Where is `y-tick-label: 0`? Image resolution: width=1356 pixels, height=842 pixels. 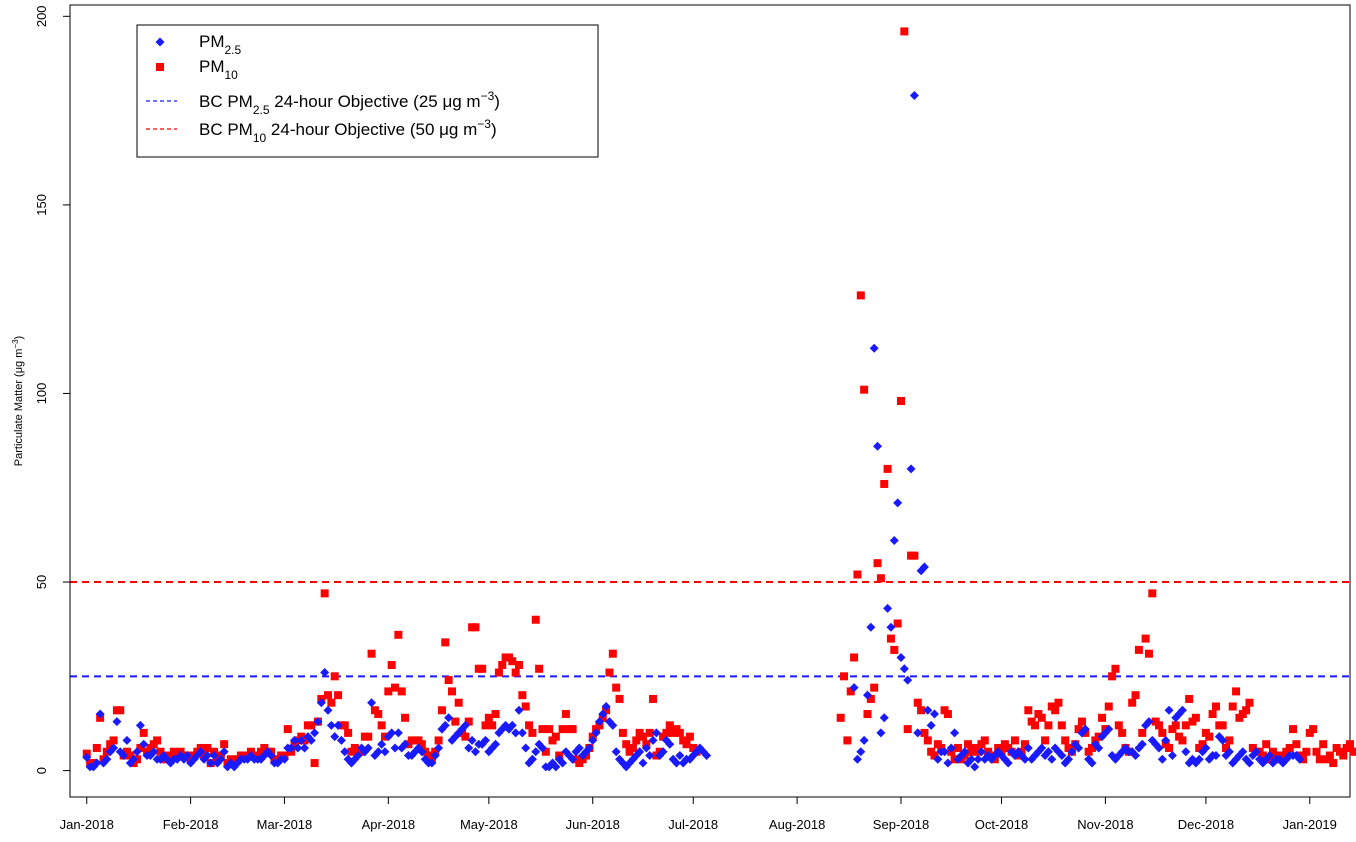 y-tick-label: 0 is located at coordinates (41, 770).